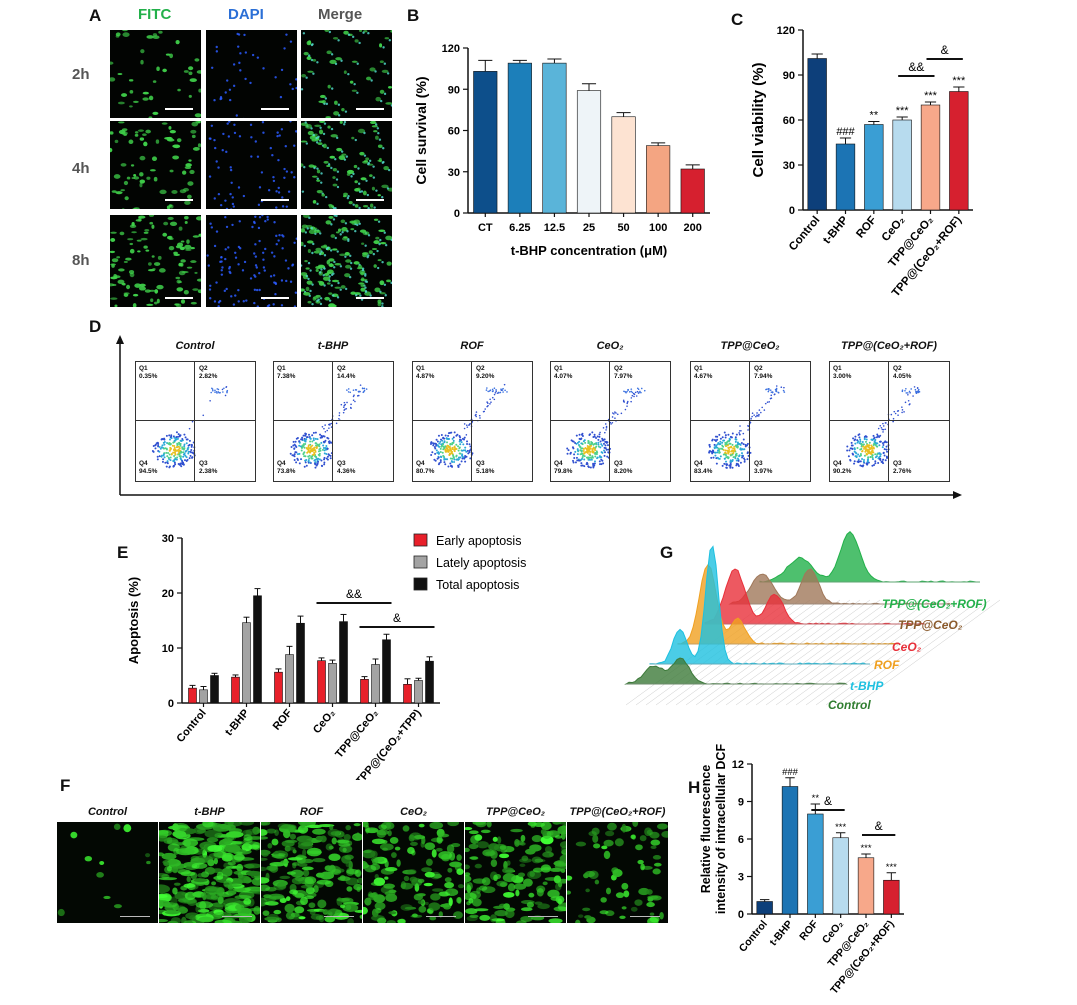 This screenshot has width=1077, height=1005. I want to click on quadrant-percent: 80.7%, so click(425, 471).